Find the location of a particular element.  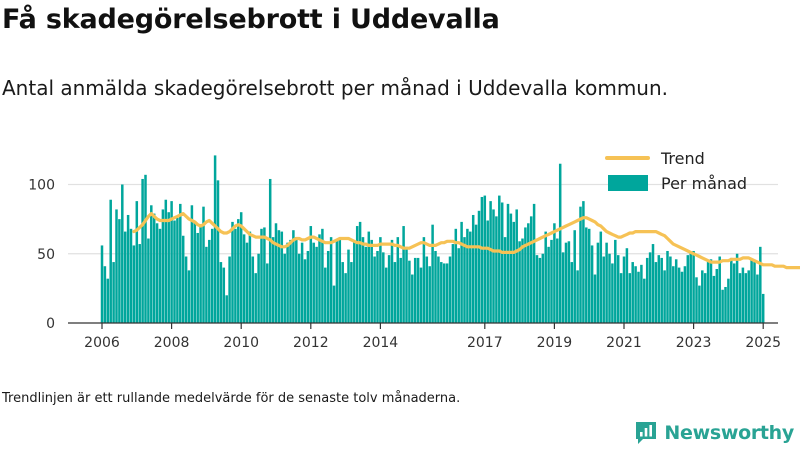

brand-name: Newsworthy is located at coordinates (729, 433).